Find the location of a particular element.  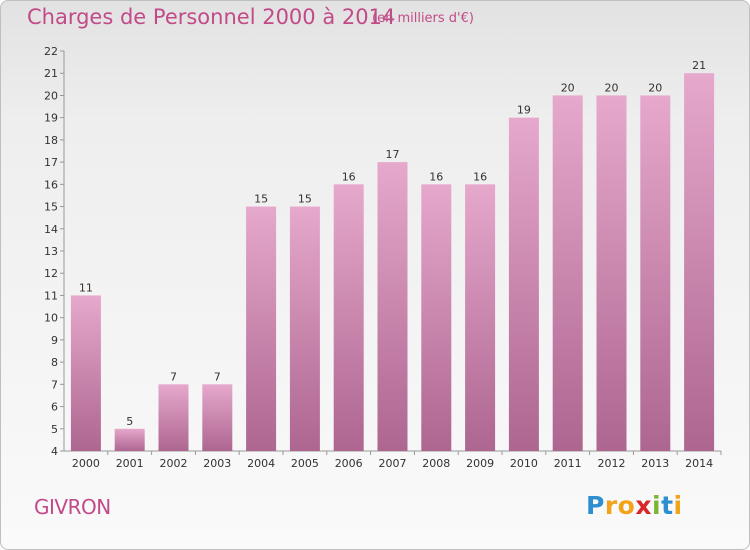

x-tick-label: 2005 is located at coordinates (305, 463).